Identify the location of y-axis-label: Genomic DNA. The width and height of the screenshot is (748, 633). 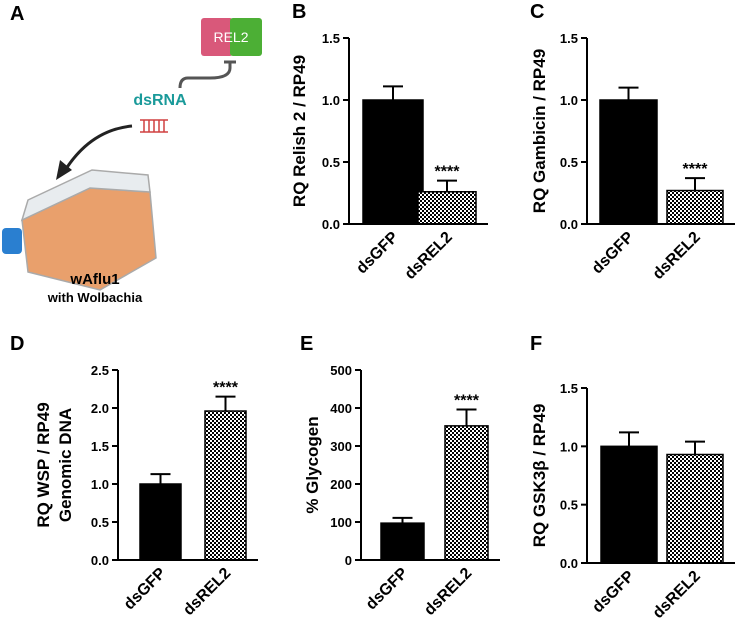
(65, 465).